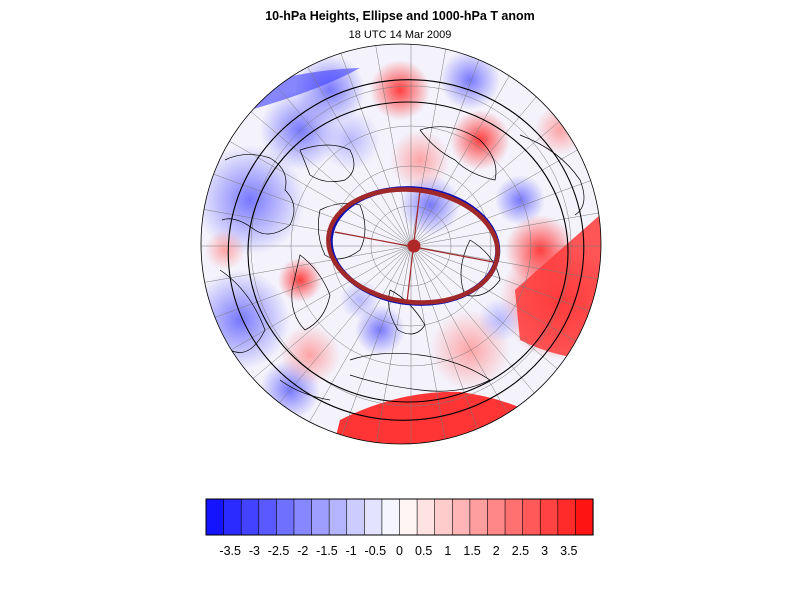  I want to click on colorbar-tick-label: 3, so click(545, 551).